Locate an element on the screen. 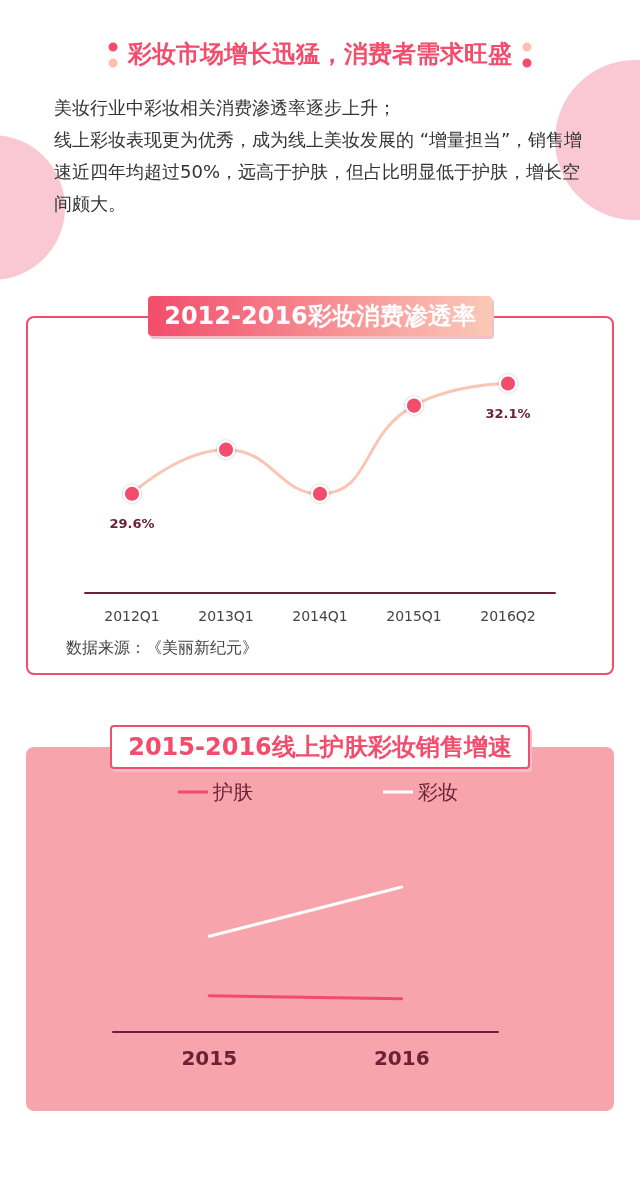 This screenshot has height=1183, width=640. legend-label: 护肤 is located at coordinates (232, 792).